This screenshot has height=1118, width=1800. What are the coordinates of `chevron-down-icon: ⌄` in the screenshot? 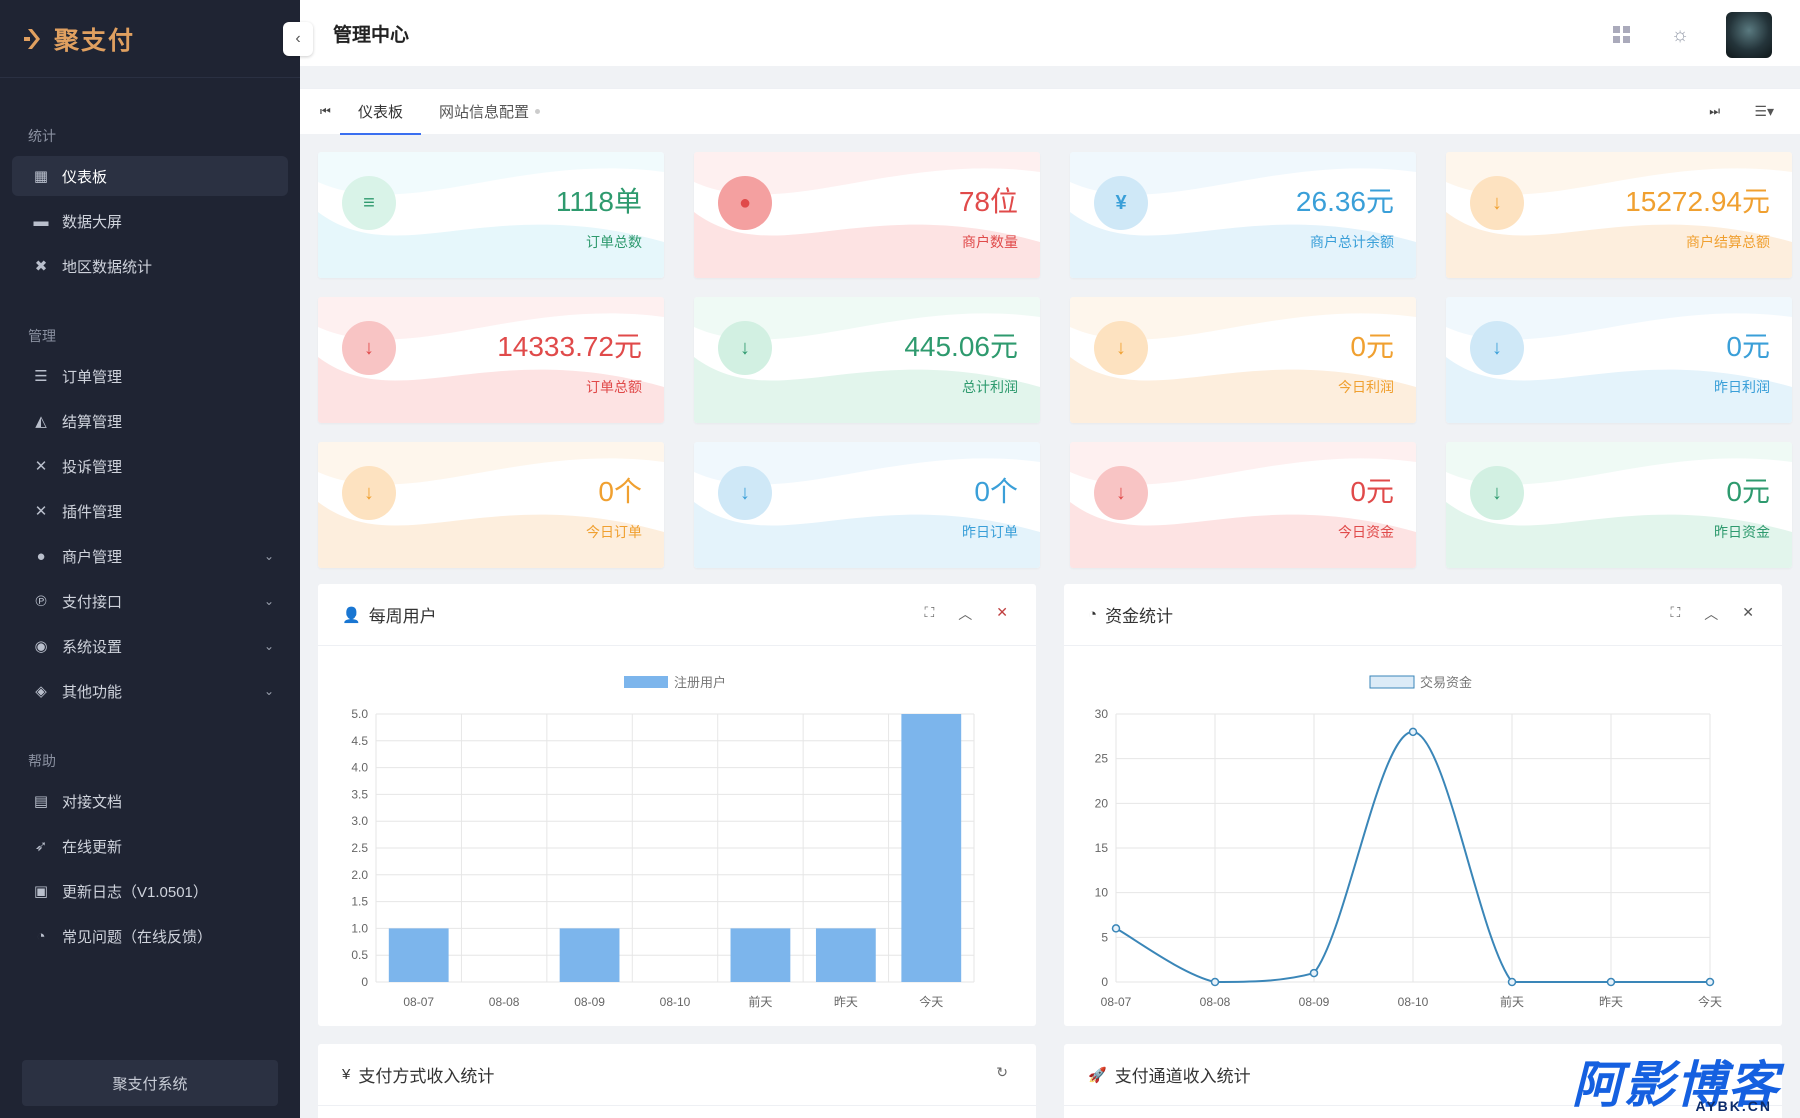 It's located at (268, 691).